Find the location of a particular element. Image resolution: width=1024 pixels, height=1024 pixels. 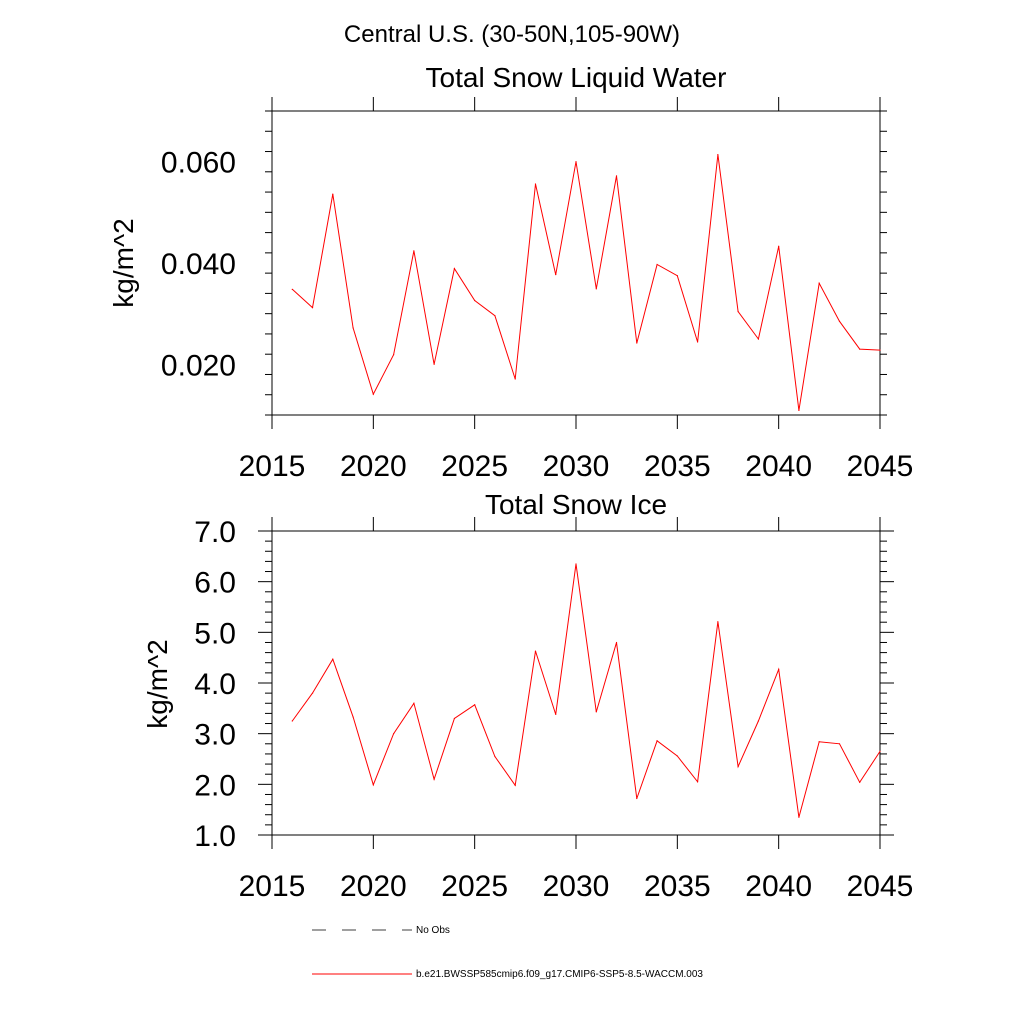

y-tick-label: 0.060 is located at coordinates (198, 163).